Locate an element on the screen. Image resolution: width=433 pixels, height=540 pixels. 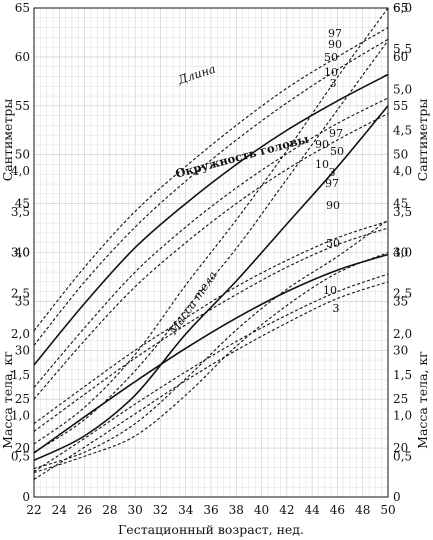
right-cm-tick-label: 30 is located at coordinates (400, 350).